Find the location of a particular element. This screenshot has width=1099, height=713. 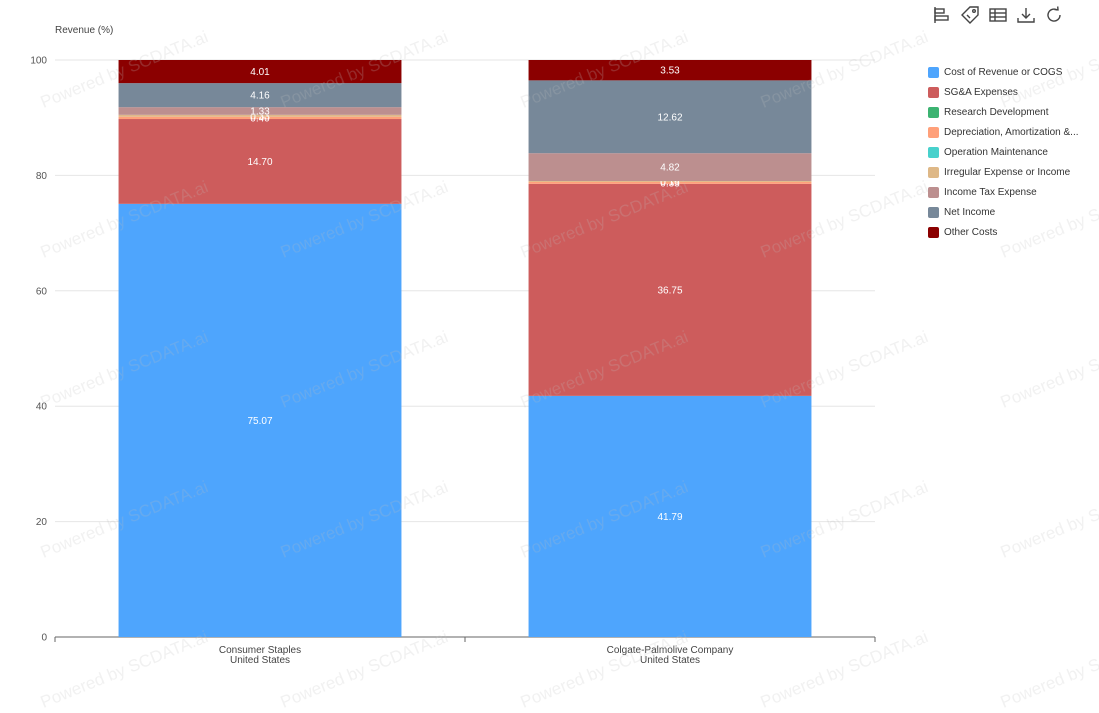

legend-label: Income Tax Expense is located at coordinates (990, 192).